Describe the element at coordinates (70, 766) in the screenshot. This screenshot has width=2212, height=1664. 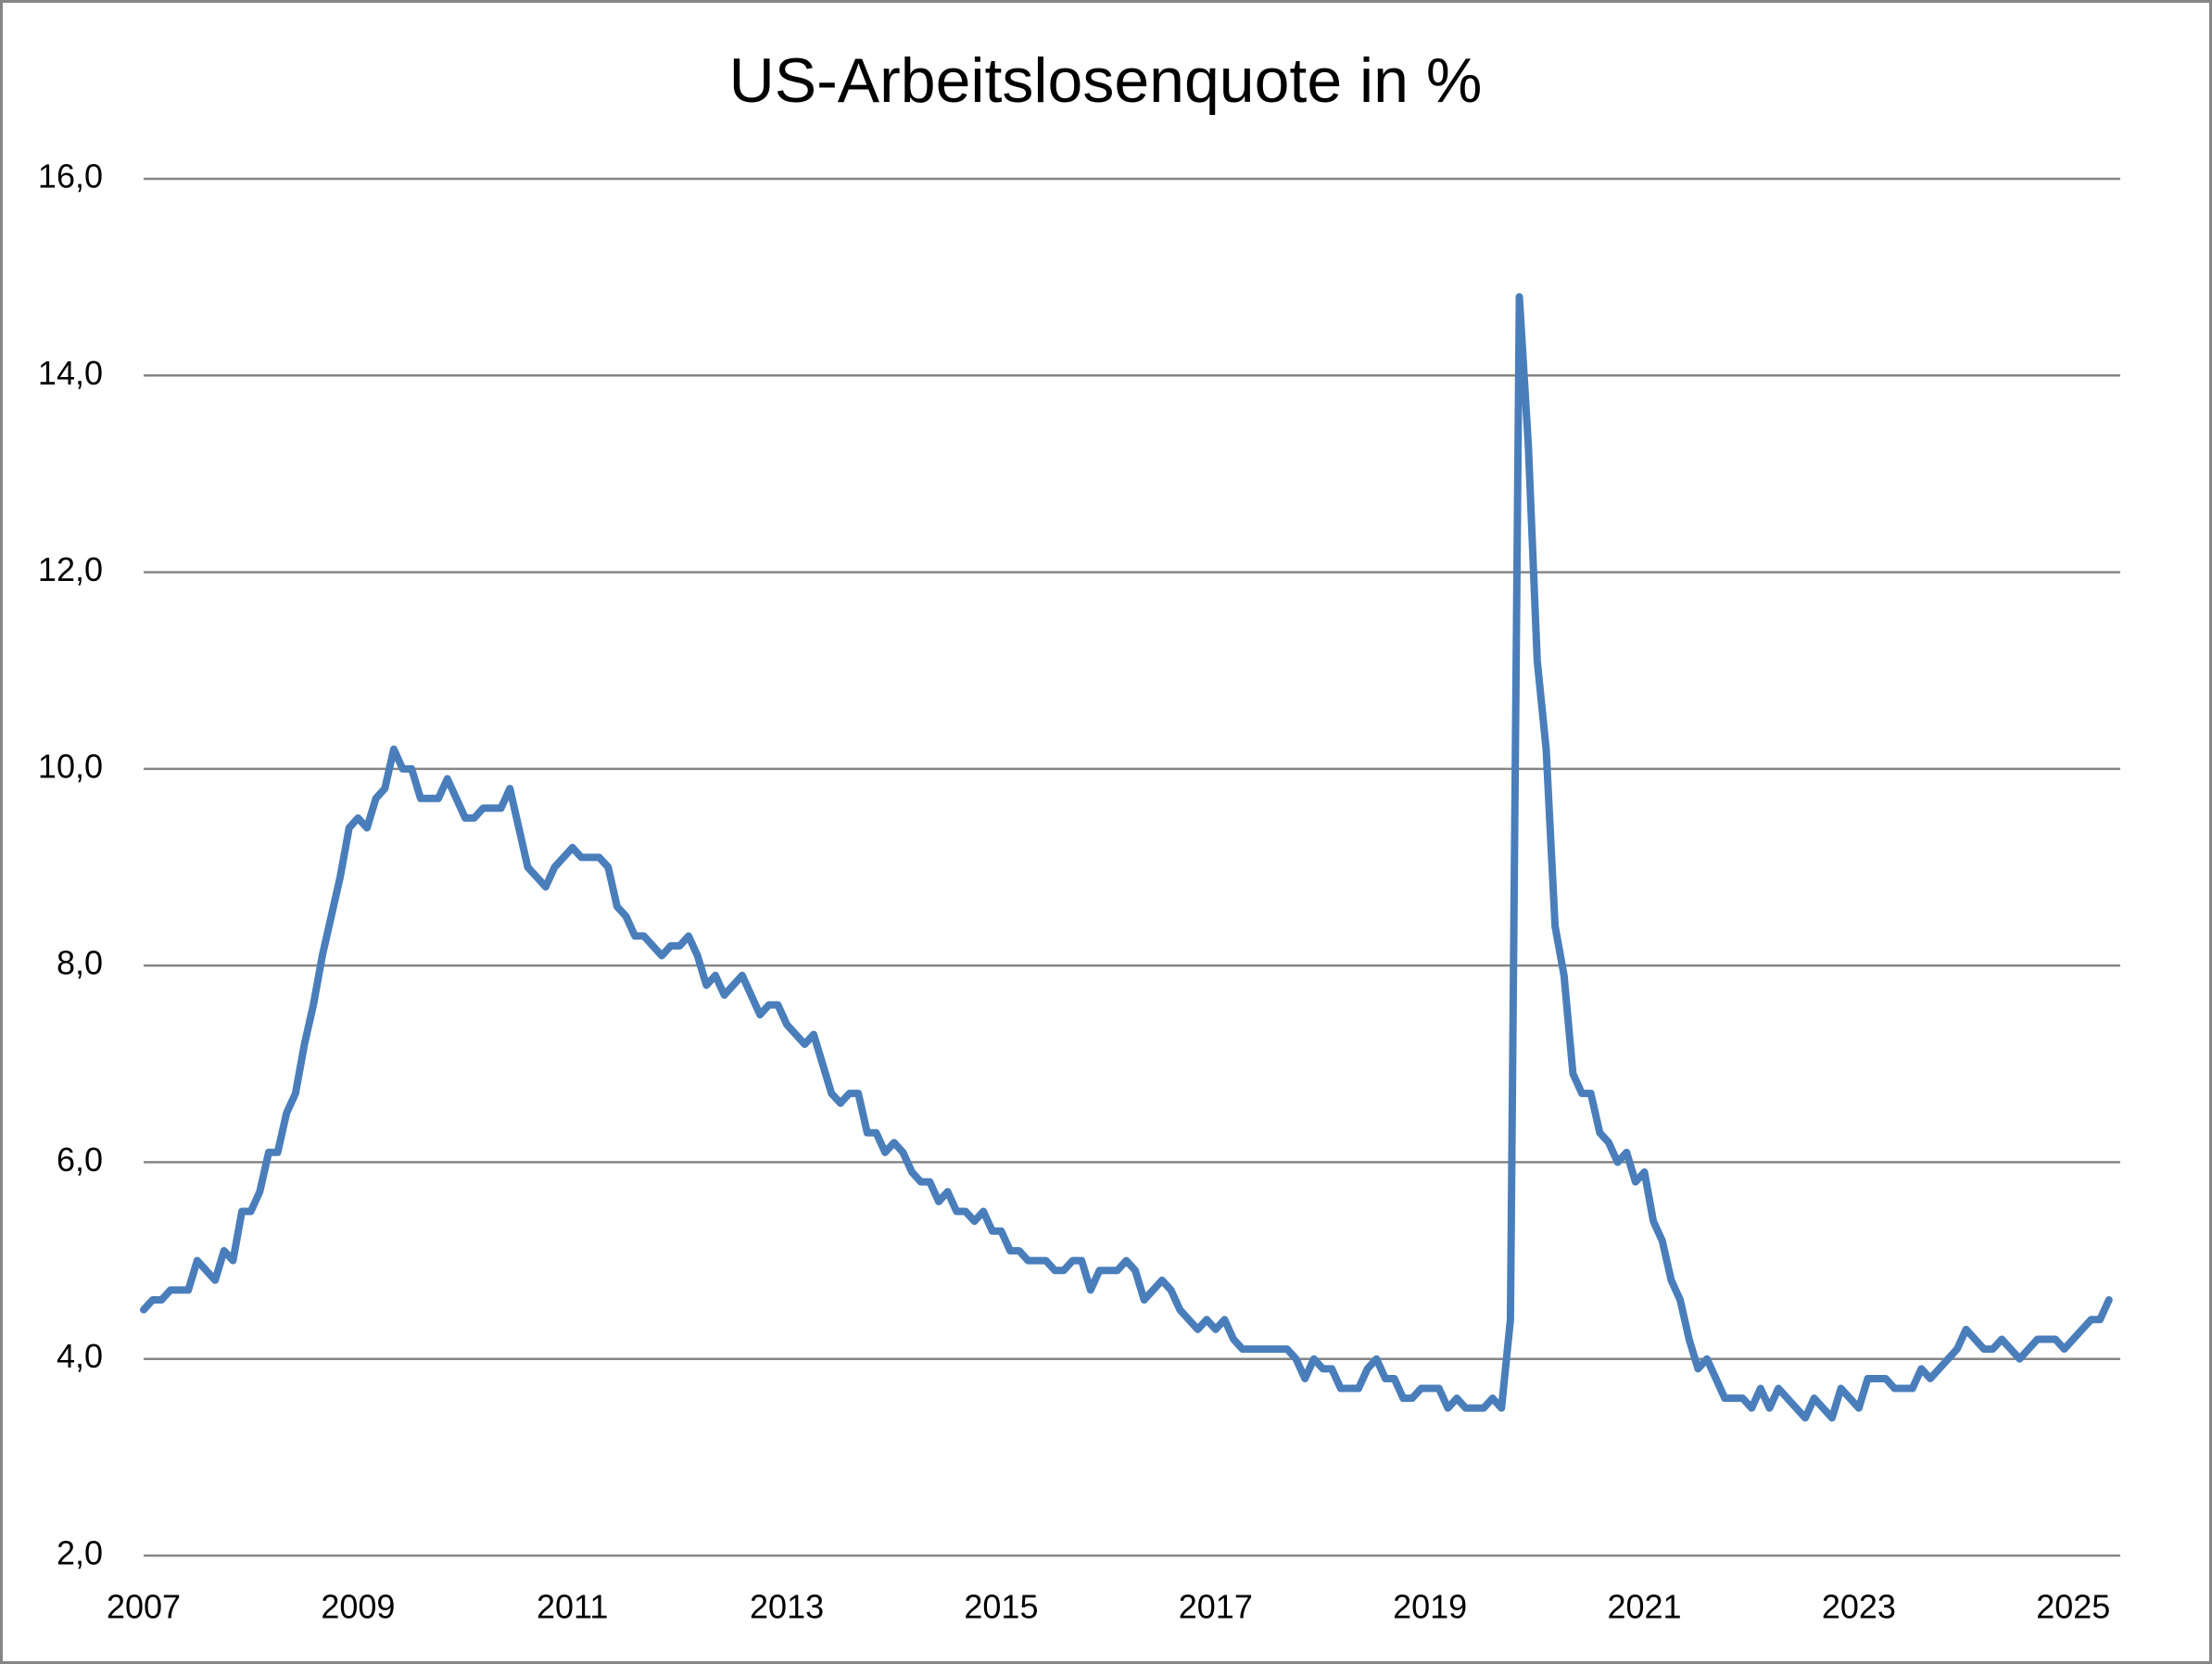
I see `y-tick-label: 10,0` at that location.